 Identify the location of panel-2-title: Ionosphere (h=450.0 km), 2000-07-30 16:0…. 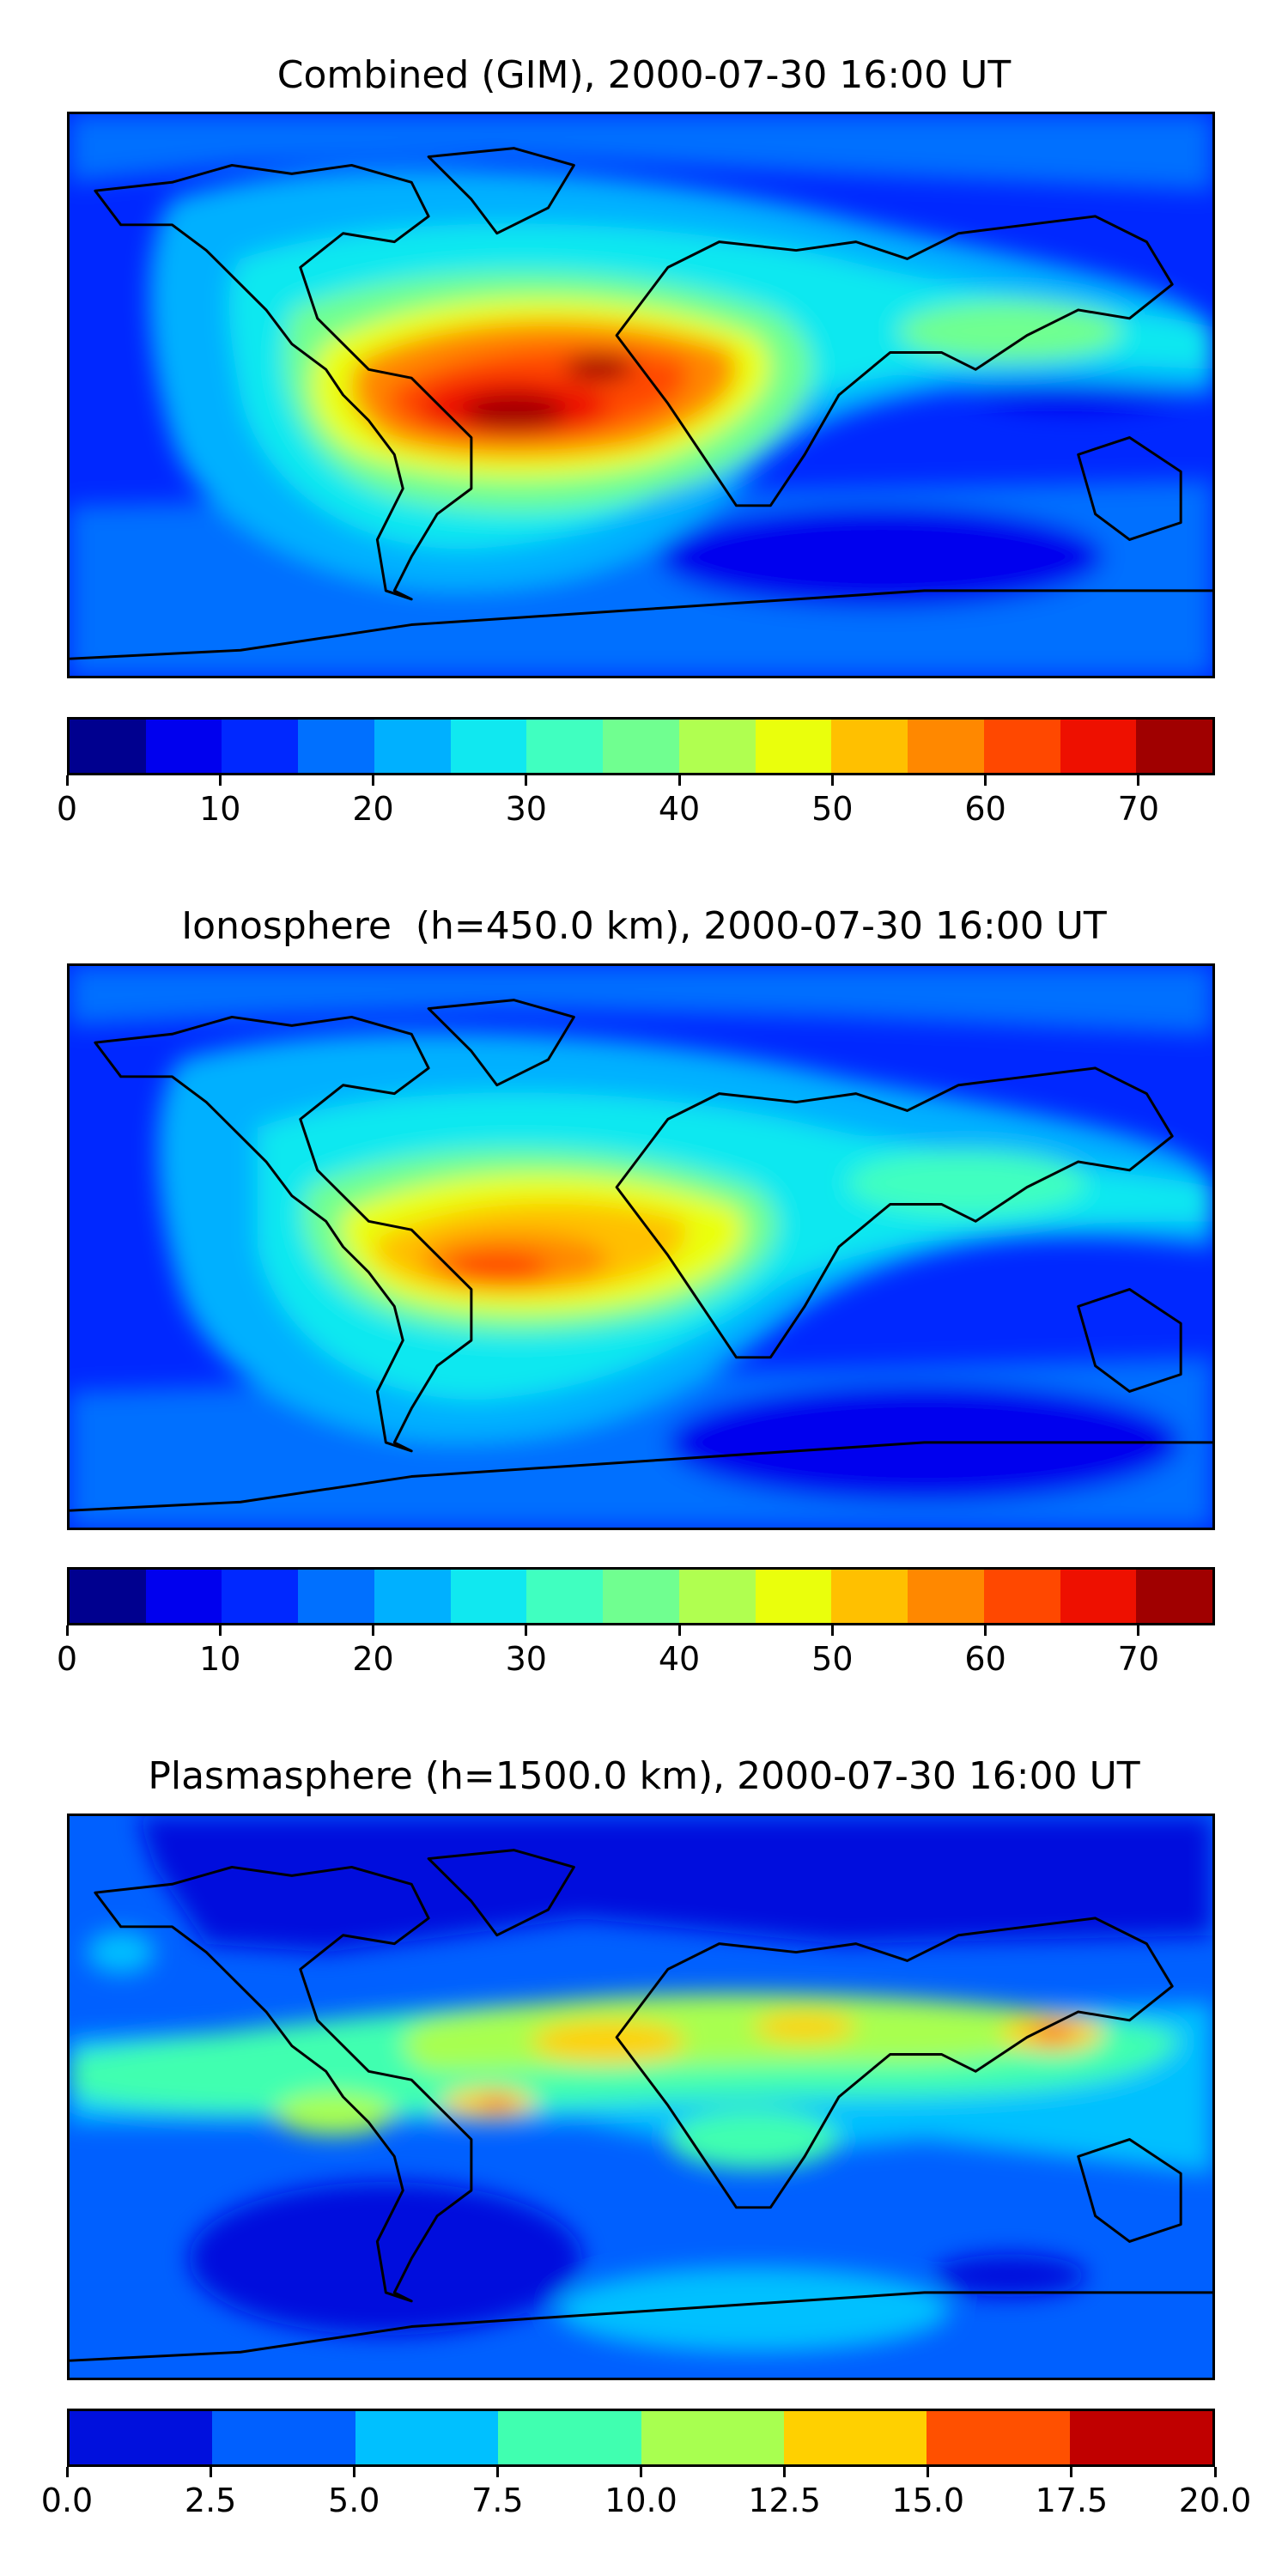
(644, 926).